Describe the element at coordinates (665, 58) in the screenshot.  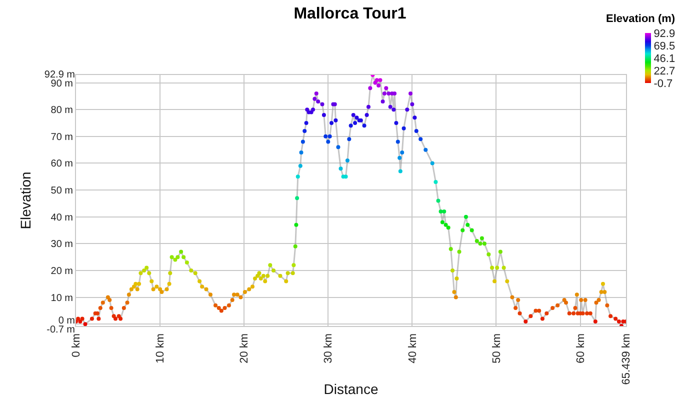
I see `color-bar-label: 46.1` at that location.